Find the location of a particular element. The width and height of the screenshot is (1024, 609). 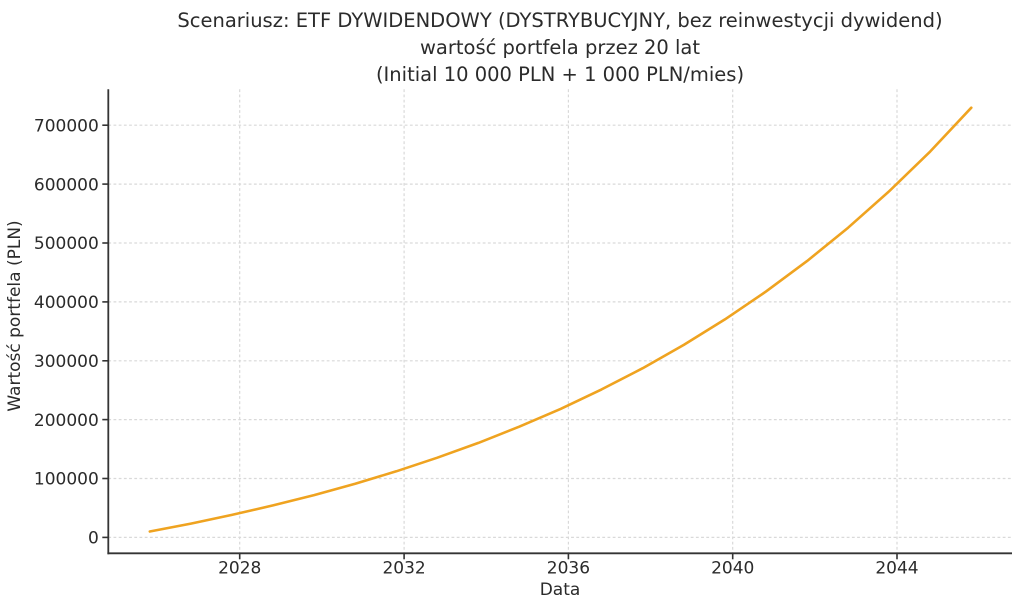

x-tick-label: 2028 is located at coordinates (239, 568).